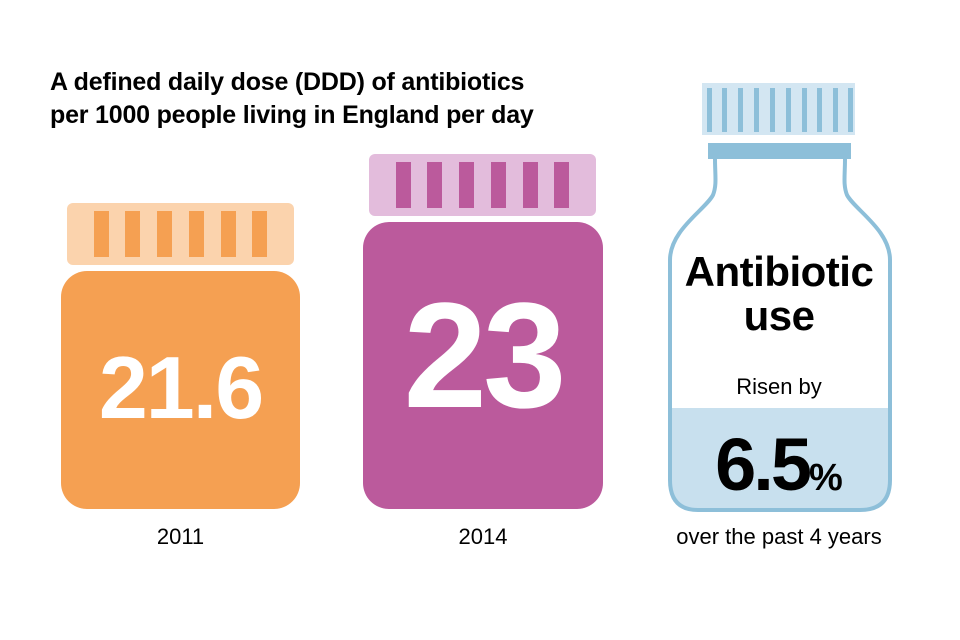 Image resolution: width=960 pixels, height=640 pixels. Describe the element at coordinates (180, 536) in the screenshot. I see `year-label-2011: 2011` at that location.